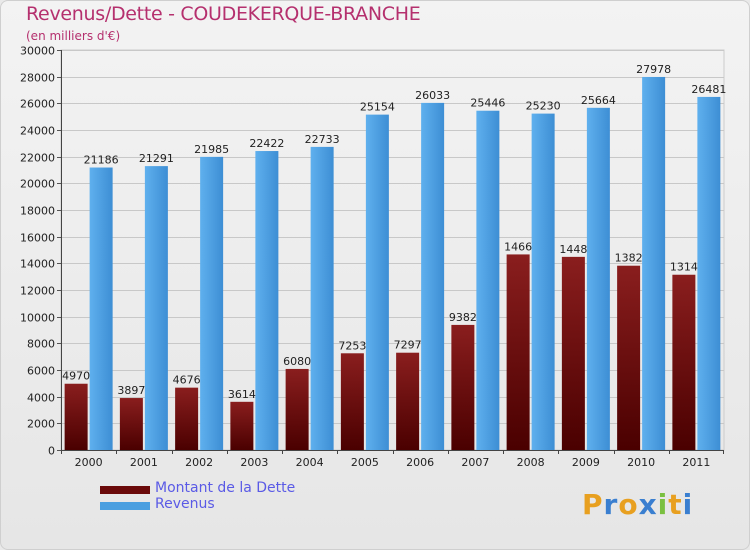 The image size is (750, 550). What do you see at coordinates (37, 51) in the screenshot?
I see `y-tick-label: 30000` at bounding box center [37, 51].